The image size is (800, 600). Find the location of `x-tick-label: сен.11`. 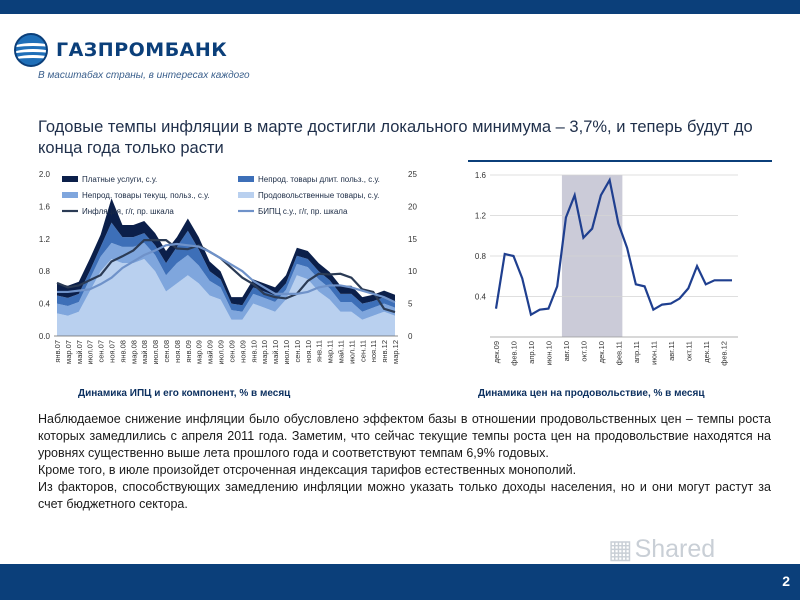

x-tick-label: сен.11 is located at coordinates (362, 351).